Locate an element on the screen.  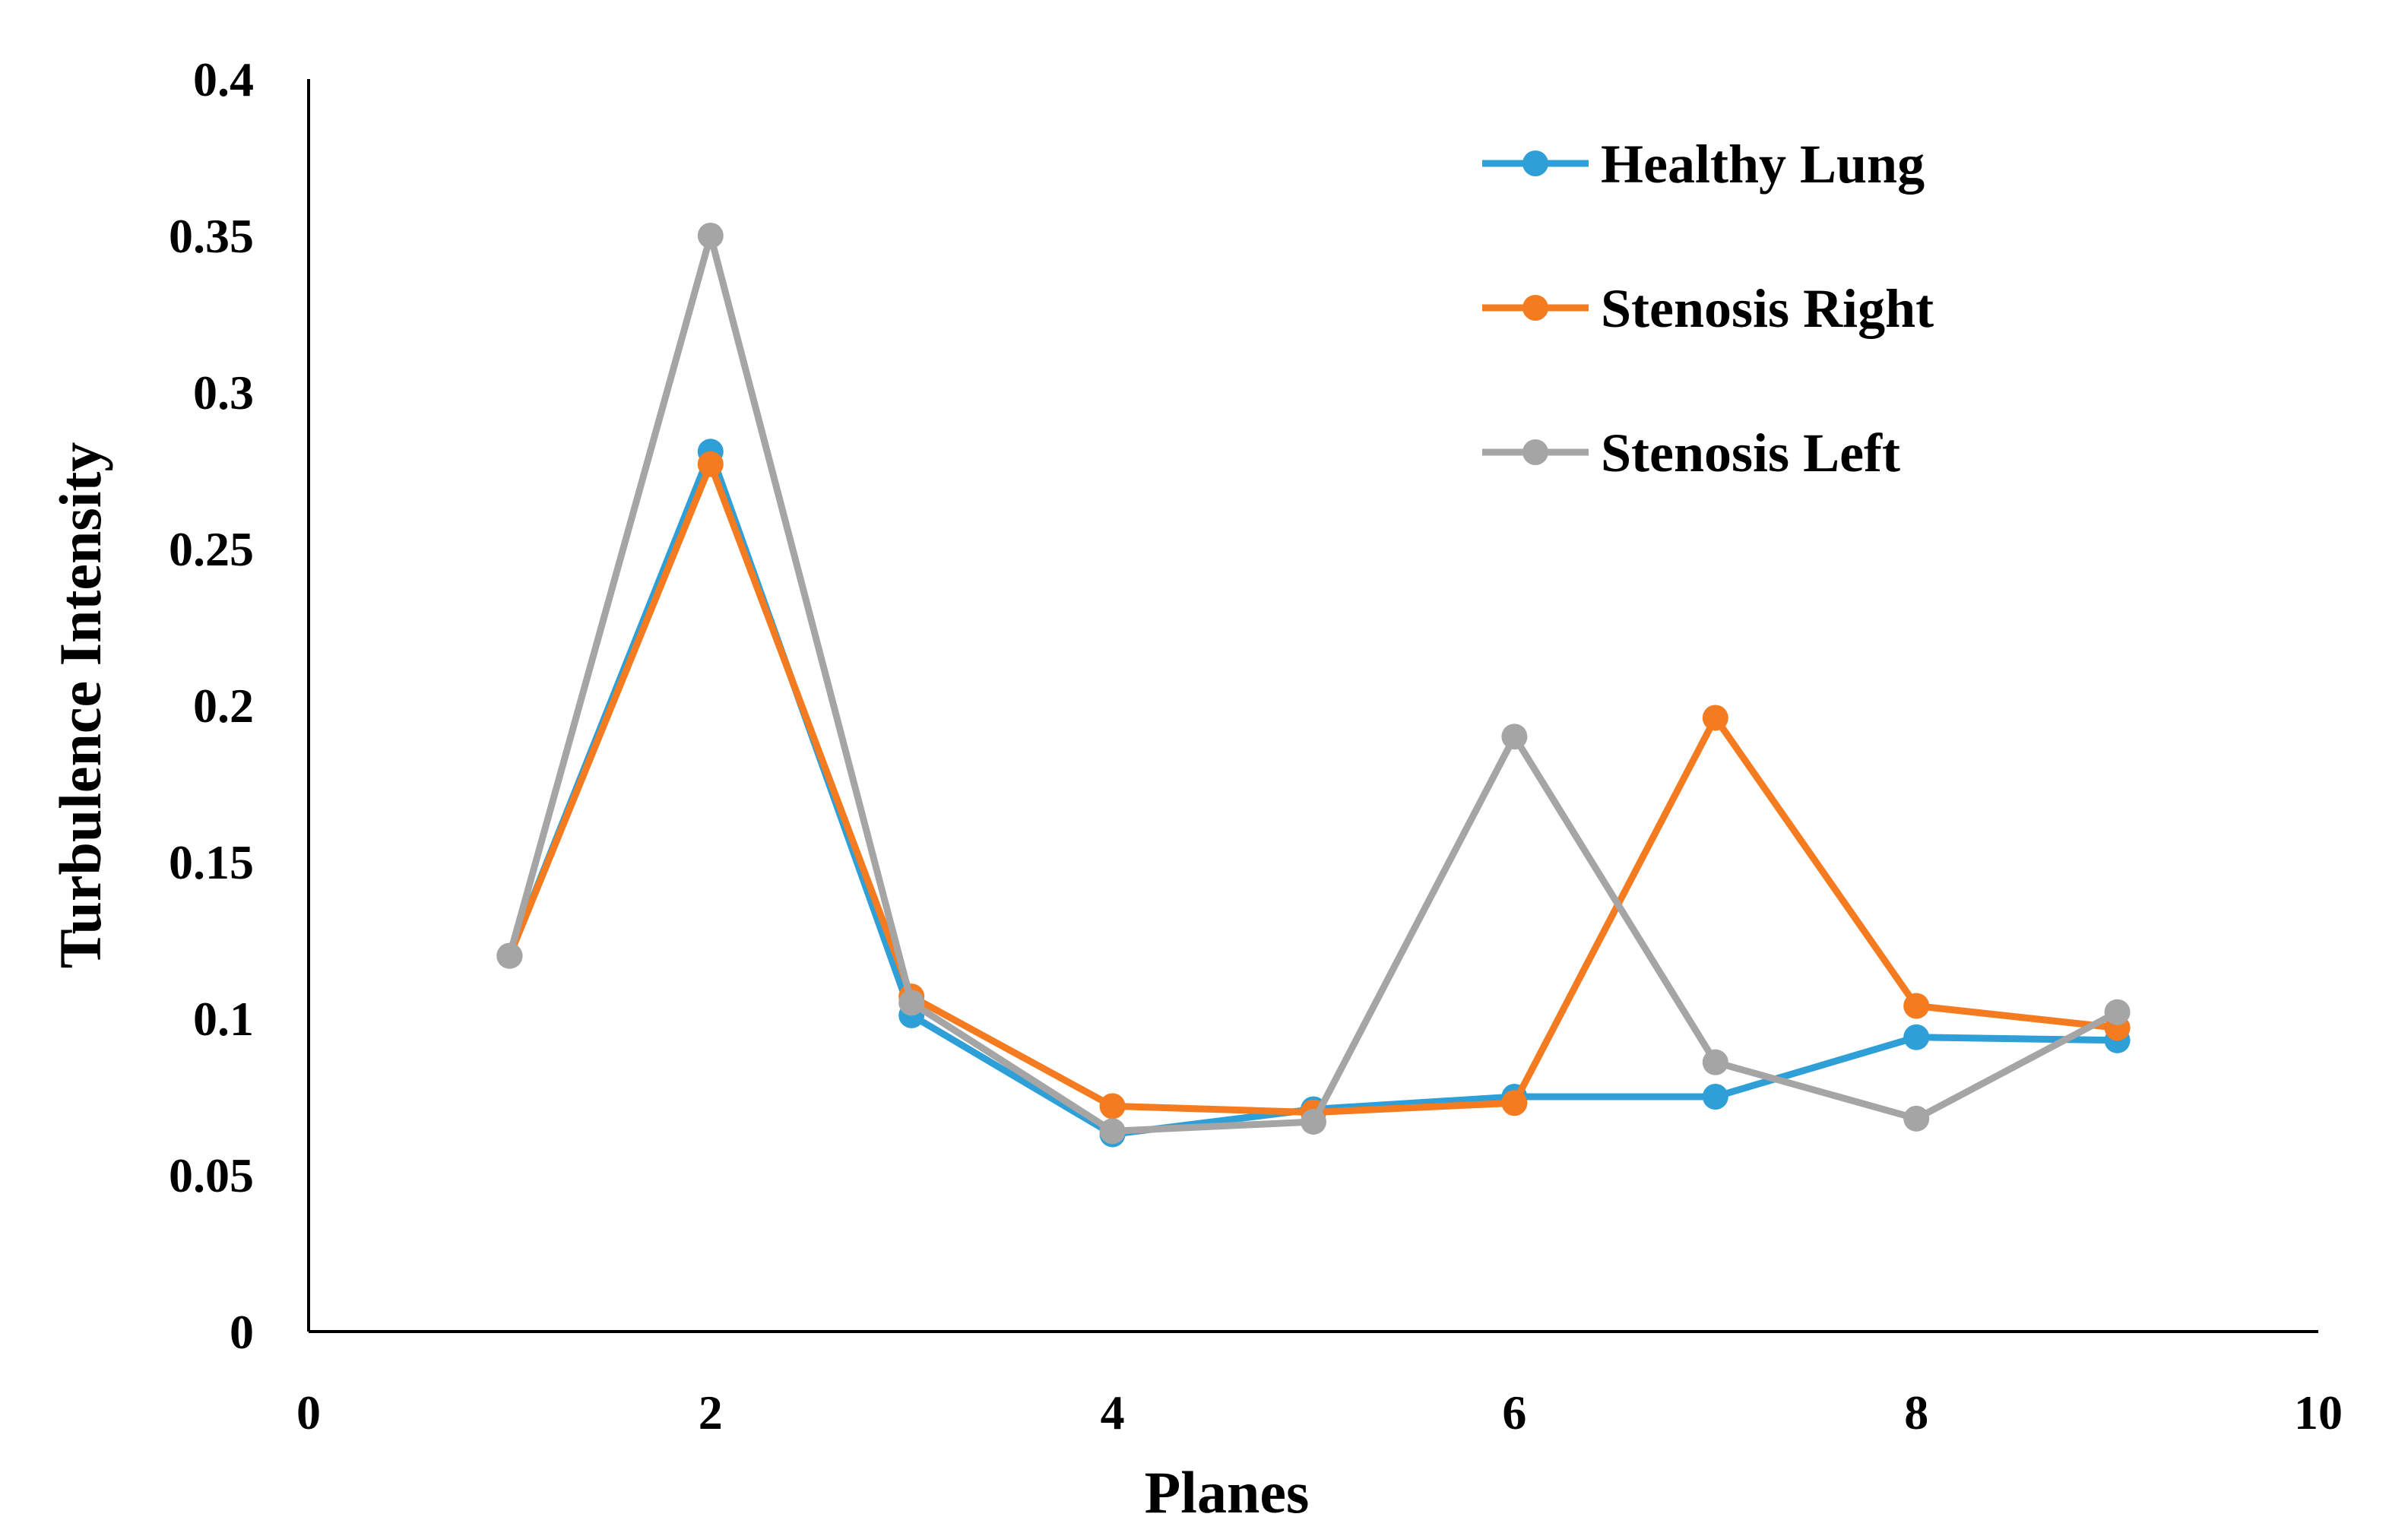
legend-item: Stenosis Right is located at coordinates (1708, 308).